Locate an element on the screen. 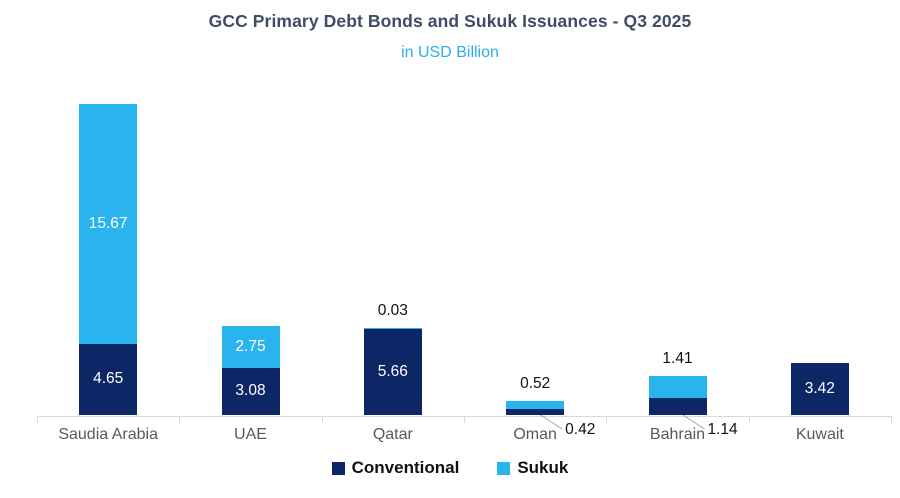 This screenshot has width=900, height=498. chart-subtitle: in USD Billion is located at coordinates (450, 52).